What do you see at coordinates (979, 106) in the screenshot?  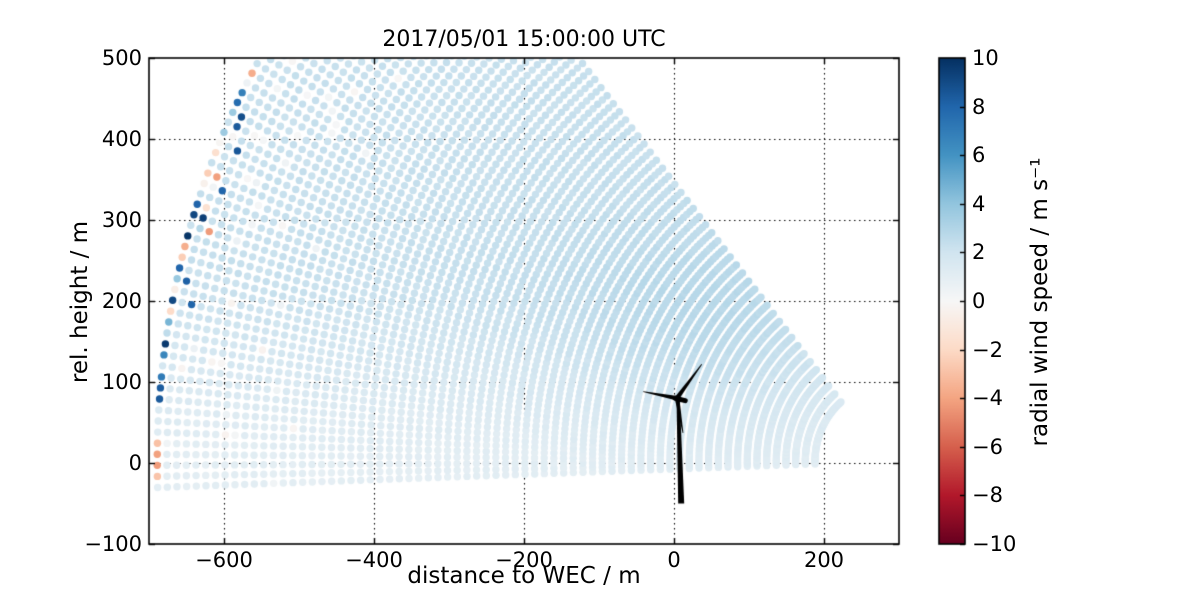 I see `colorbar-tick-label: 8` at bounding box center [979, 106].